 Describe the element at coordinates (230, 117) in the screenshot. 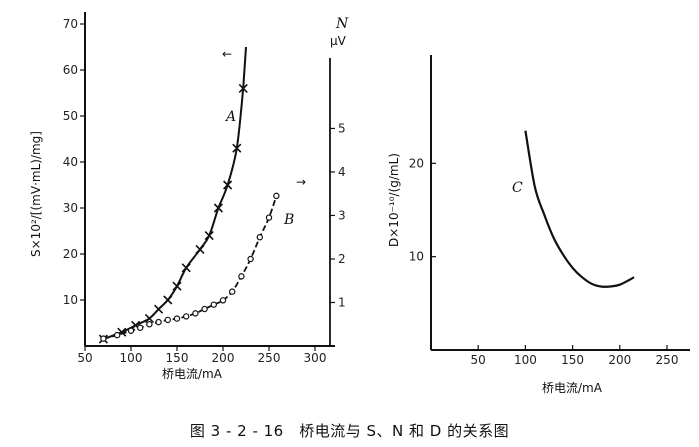

I see `series-a-label: A` at that location.